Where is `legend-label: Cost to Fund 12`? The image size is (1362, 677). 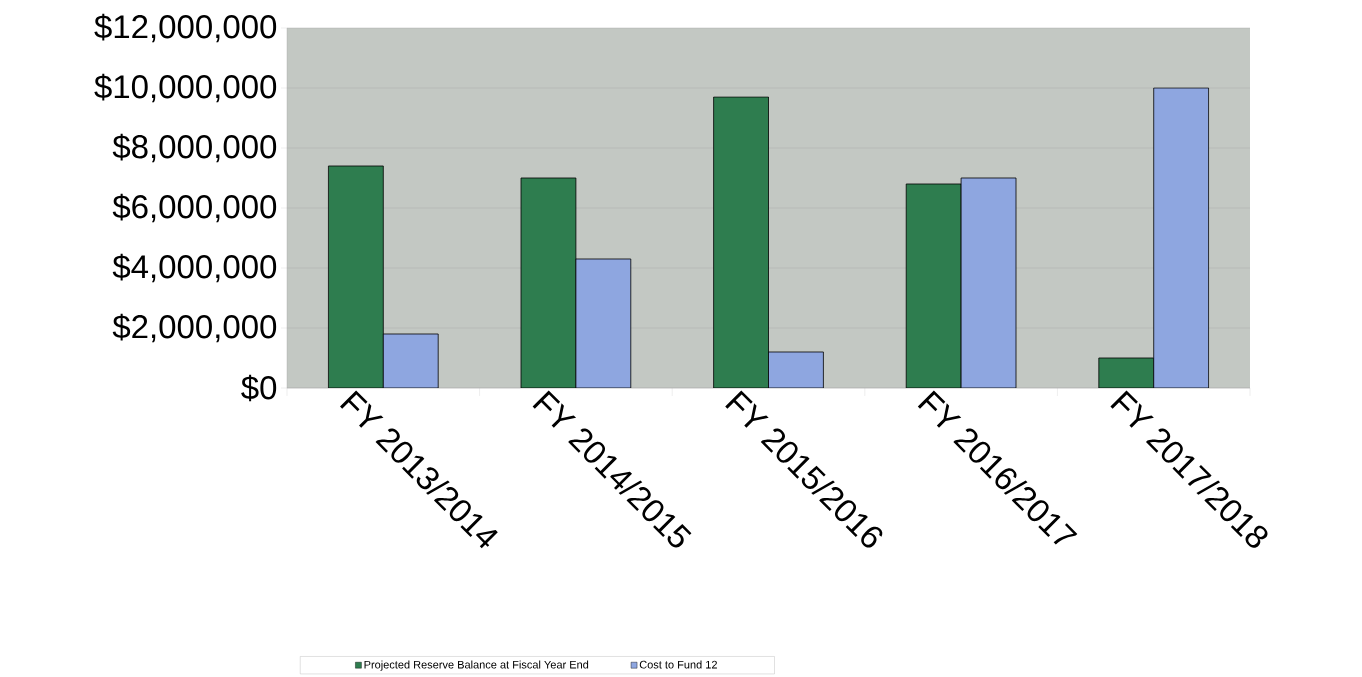
legend-label: Cost to Fund 12 is located at coordinates (678, 664).